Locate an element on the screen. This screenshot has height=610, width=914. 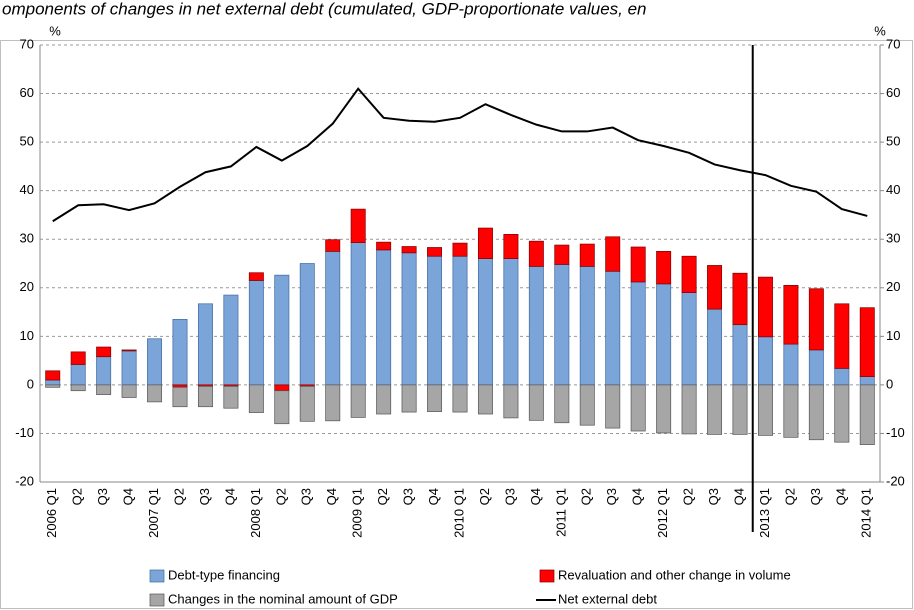
y2-unit: % is located at coordinates (880, 30).